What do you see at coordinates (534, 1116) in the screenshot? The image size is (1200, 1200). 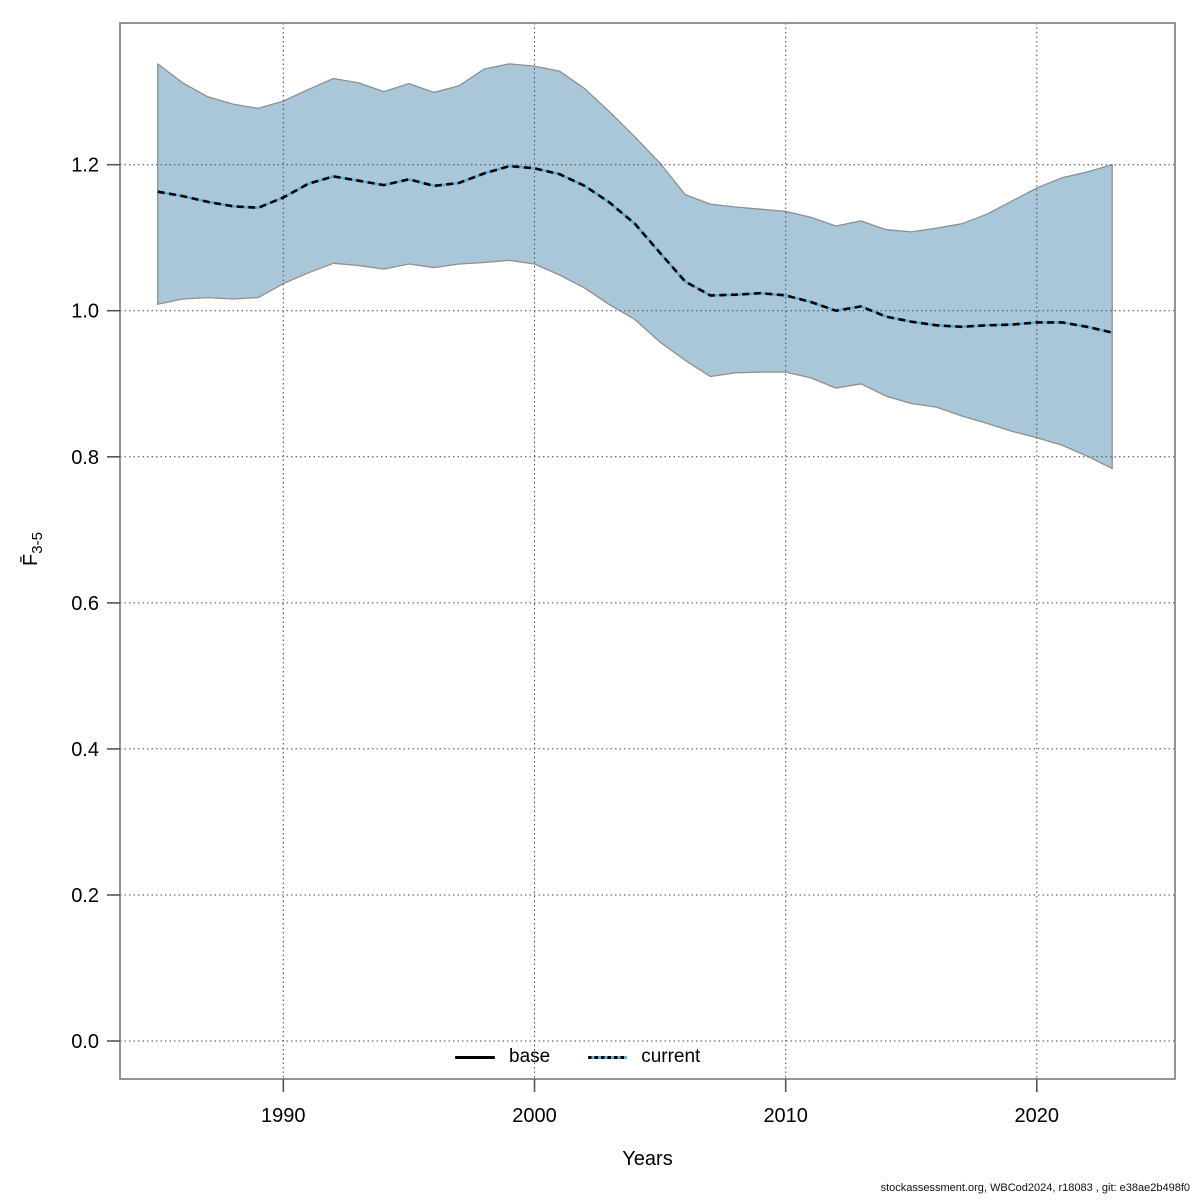 I see `x-tick-label-2000: 2000` at bounding box center [534, 1116].